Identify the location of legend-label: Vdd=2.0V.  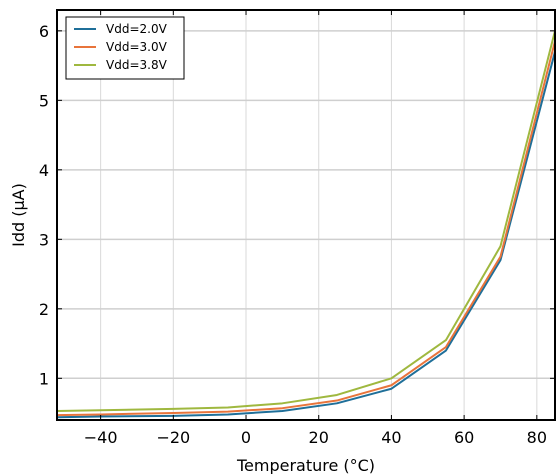
(137, 29).